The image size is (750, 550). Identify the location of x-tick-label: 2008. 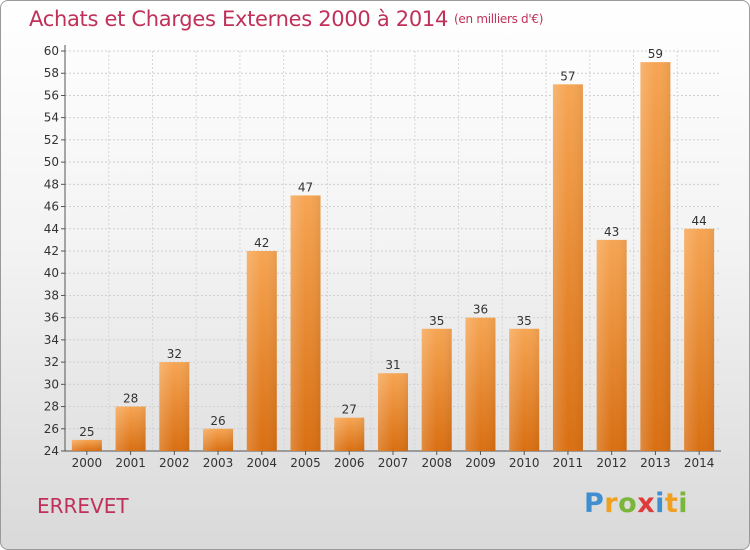
(436, 463).